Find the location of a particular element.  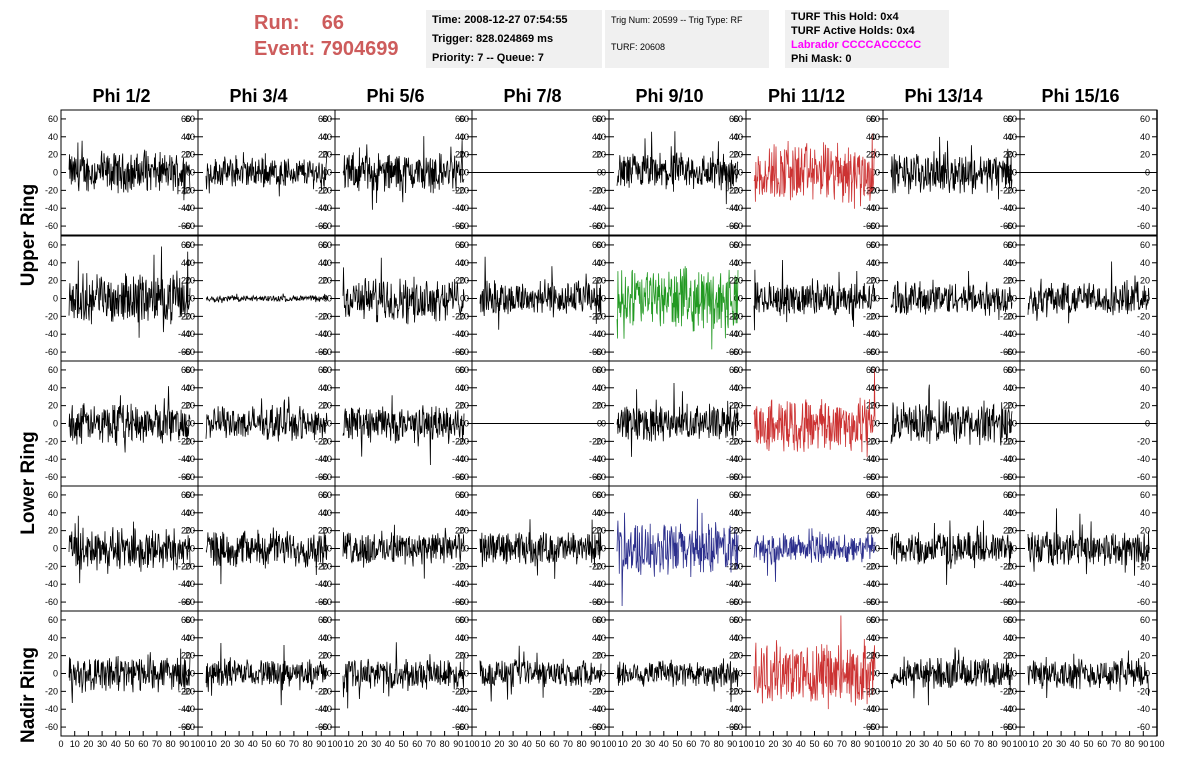

xtick-label-c3: 100 is located at coordinates (608, 744).